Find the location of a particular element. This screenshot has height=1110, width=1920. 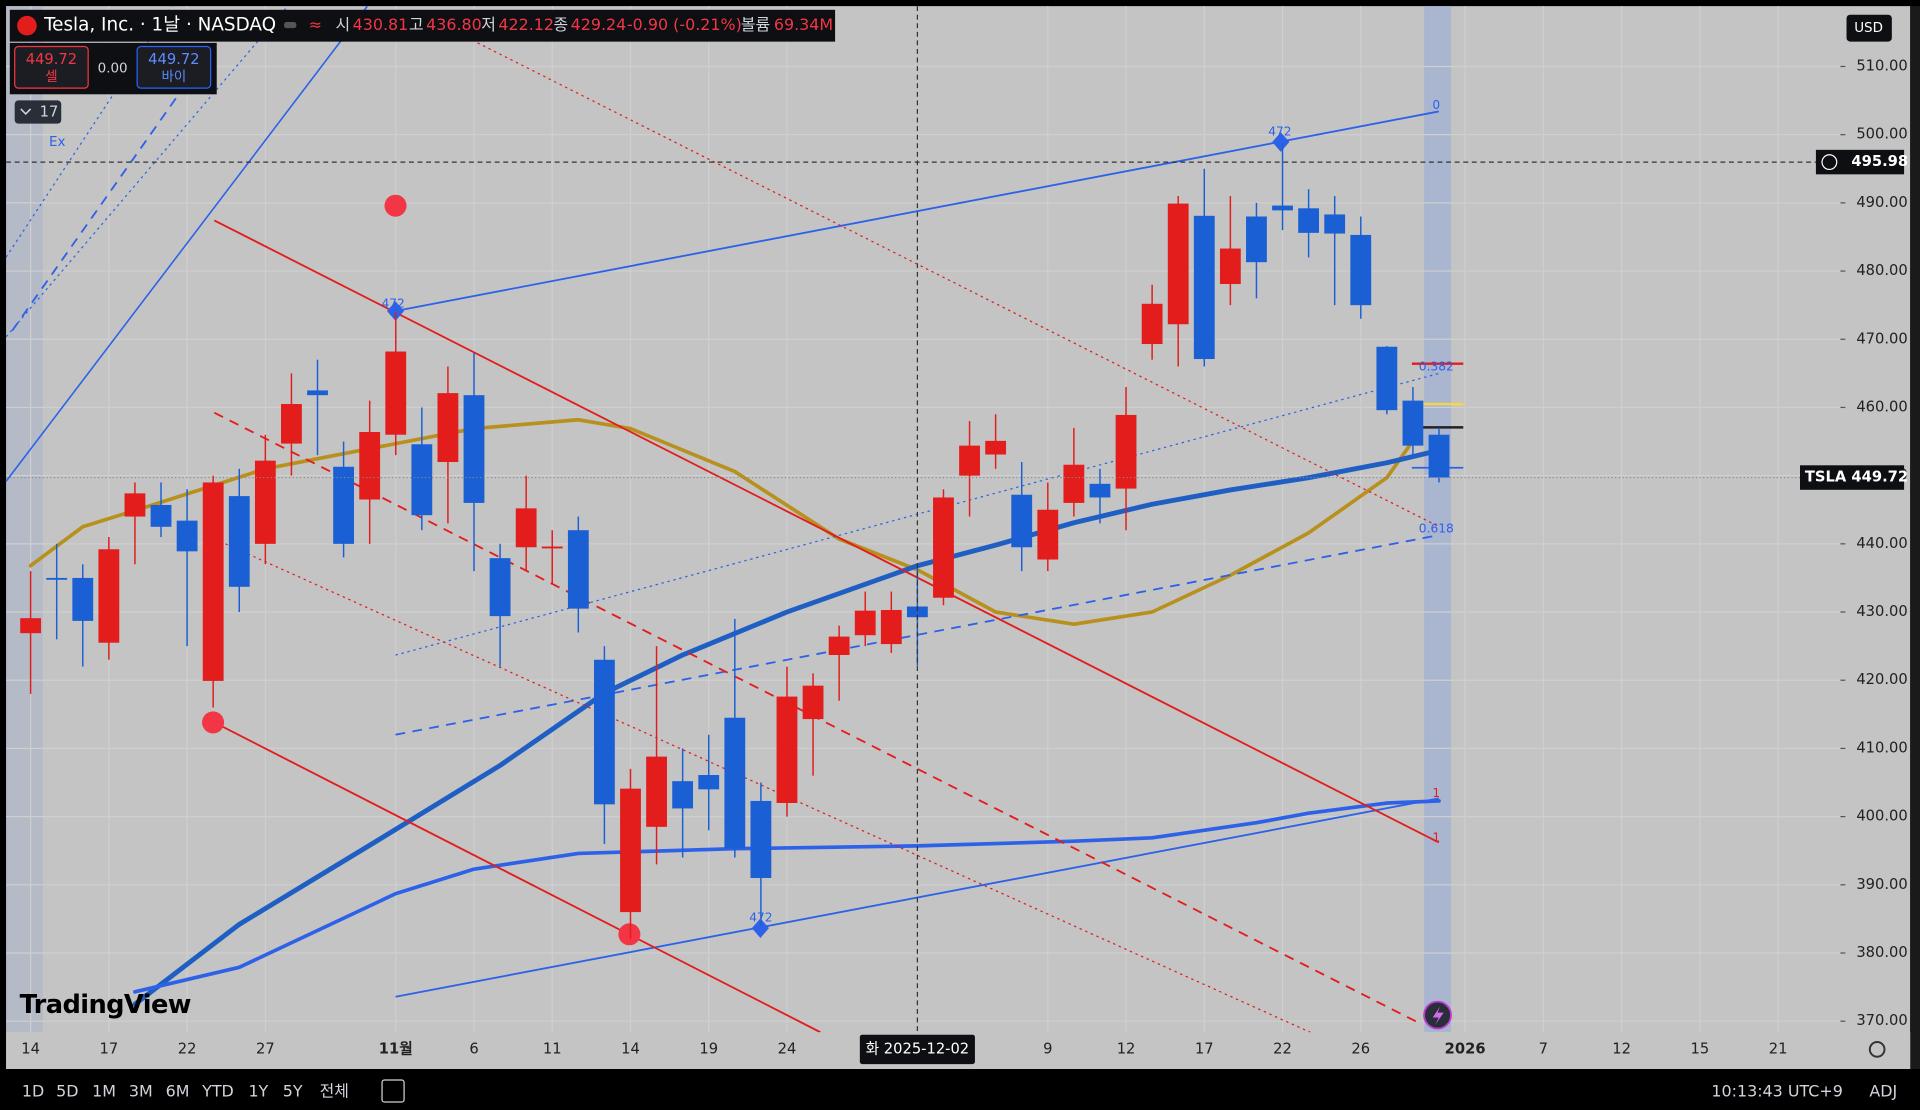

range-button: 5Y is located at coordinates (293, 1091).